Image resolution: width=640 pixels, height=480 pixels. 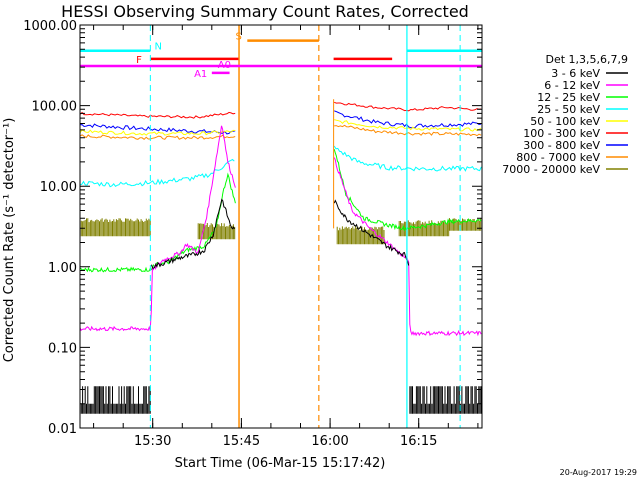 I want to click on legend-label: 100 - 300 keV, so click(x=561, y=133).